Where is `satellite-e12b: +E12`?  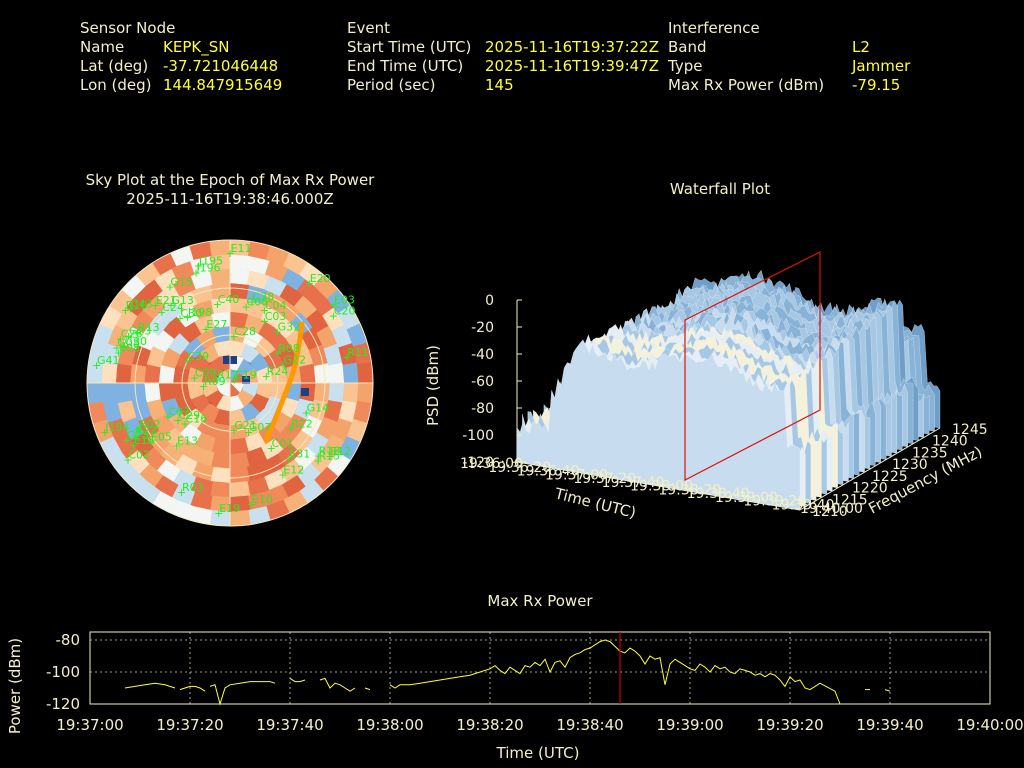 satellite-e12b: +E12 is located at coordinates (338, 454).